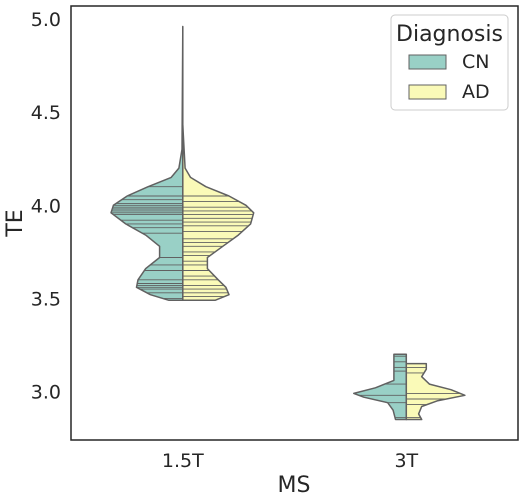  What do you see at coordinates (406, 461) in the screenshot?
I see `x-tick-label: 3T` at bounding box center [406, 461].